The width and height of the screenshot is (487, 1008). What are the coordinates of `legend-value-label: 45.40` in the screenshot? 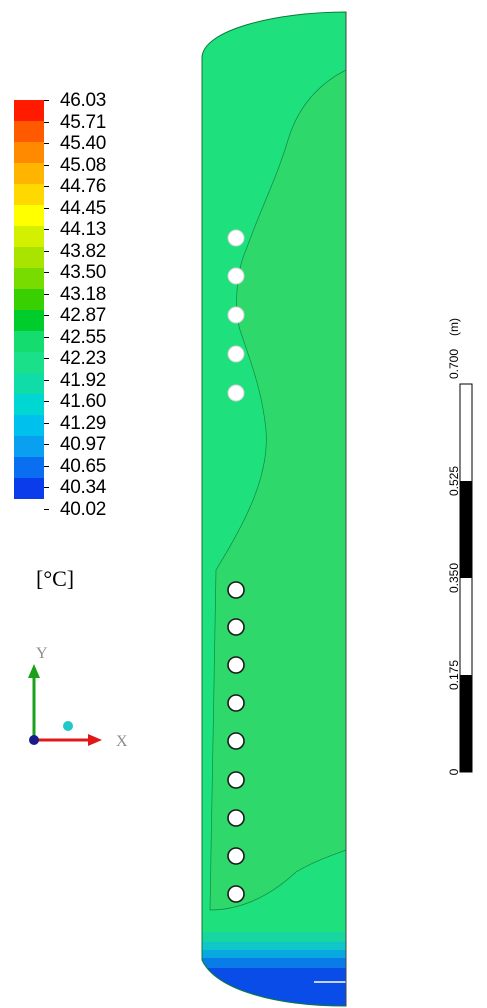 It's located at (83, 143).